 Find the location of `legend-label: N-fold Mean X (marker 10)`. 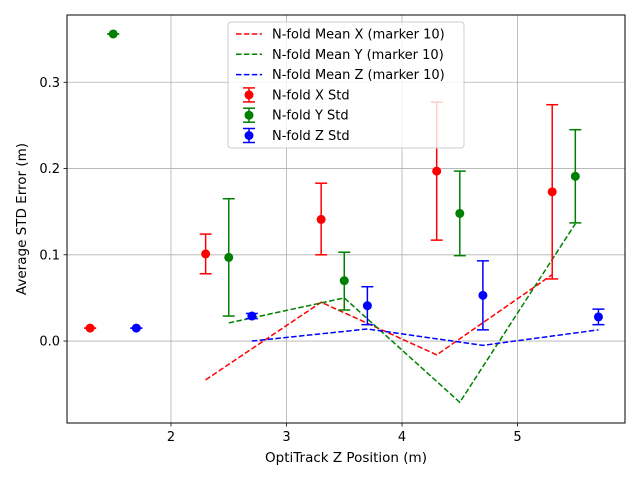

legend-label: N-fold Mean X (marker 10) is located at coordinates (358, 35).